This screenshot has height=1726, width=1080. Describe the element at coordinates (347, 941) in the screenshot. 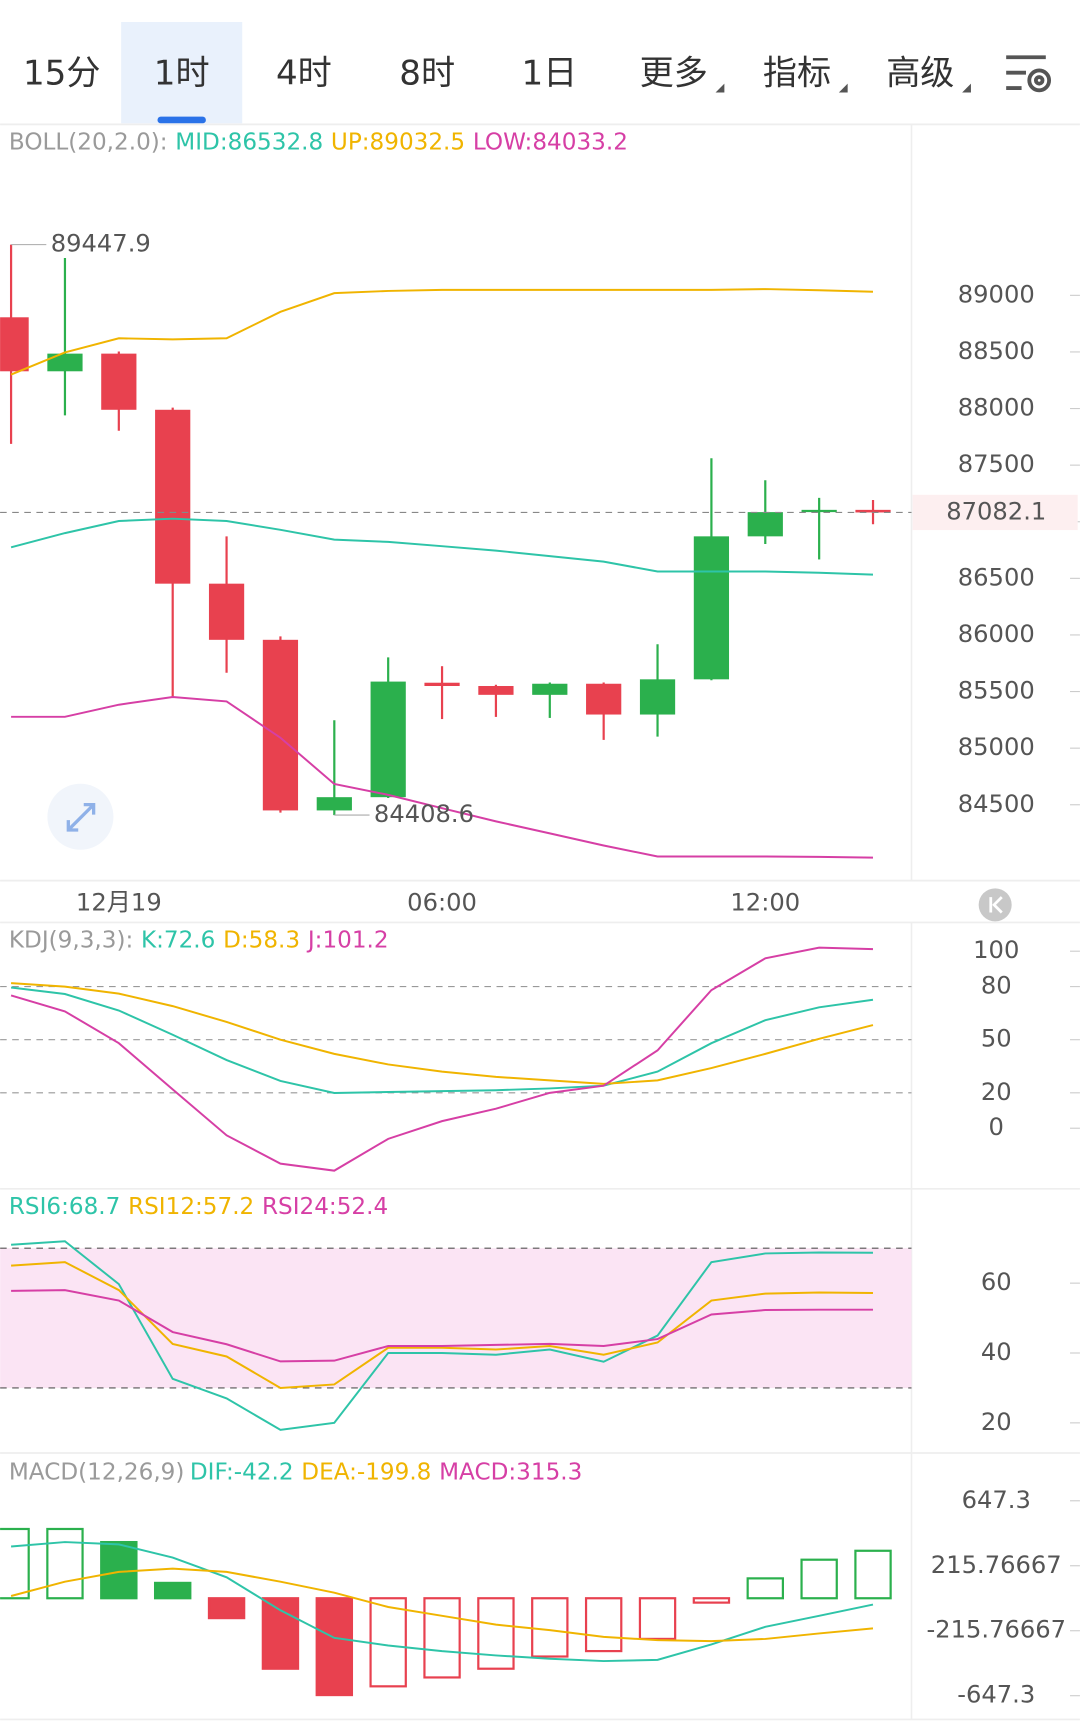

I see `legend-entry: J:101.2` at that location.